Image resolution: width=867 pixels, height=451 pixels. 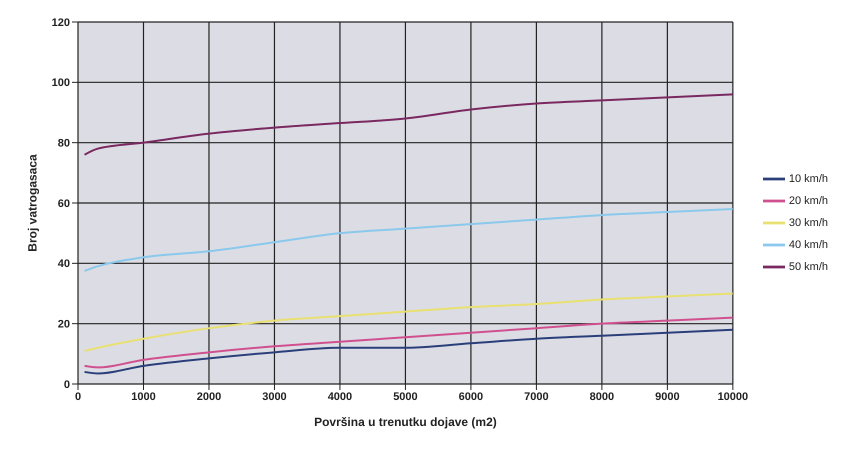 I want to click on x-tick-label: 8000, so click(x=602, y=396).